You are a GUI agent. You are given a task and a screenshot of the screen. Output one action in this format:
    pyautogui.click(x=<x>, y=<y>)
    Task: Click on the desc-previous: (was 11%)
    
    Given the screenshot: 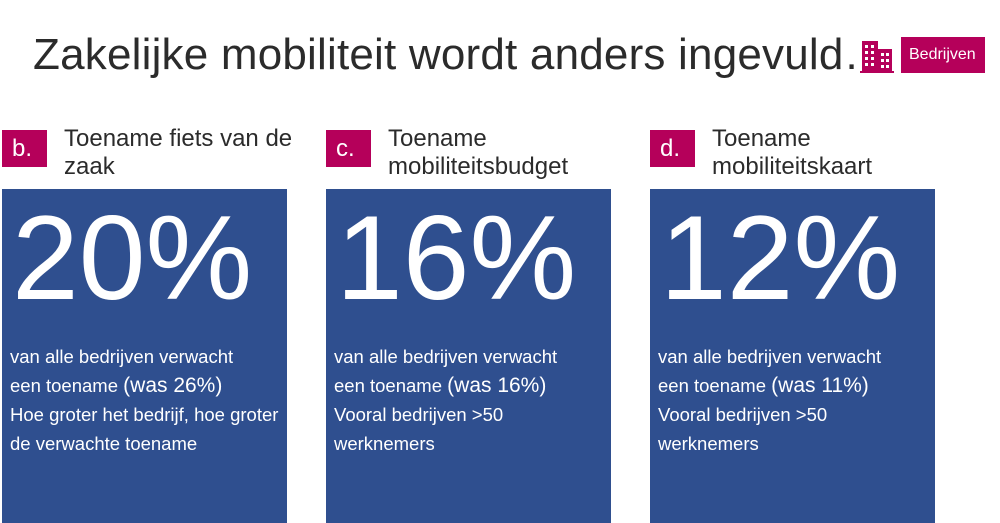 What is the action you would take?
    pyautogui.click(x=820, y=385)
    